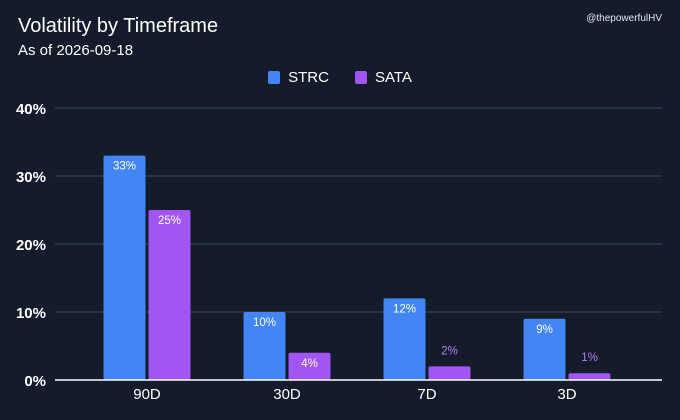  I want to click on bar-sata-90d, so click(169, 295).